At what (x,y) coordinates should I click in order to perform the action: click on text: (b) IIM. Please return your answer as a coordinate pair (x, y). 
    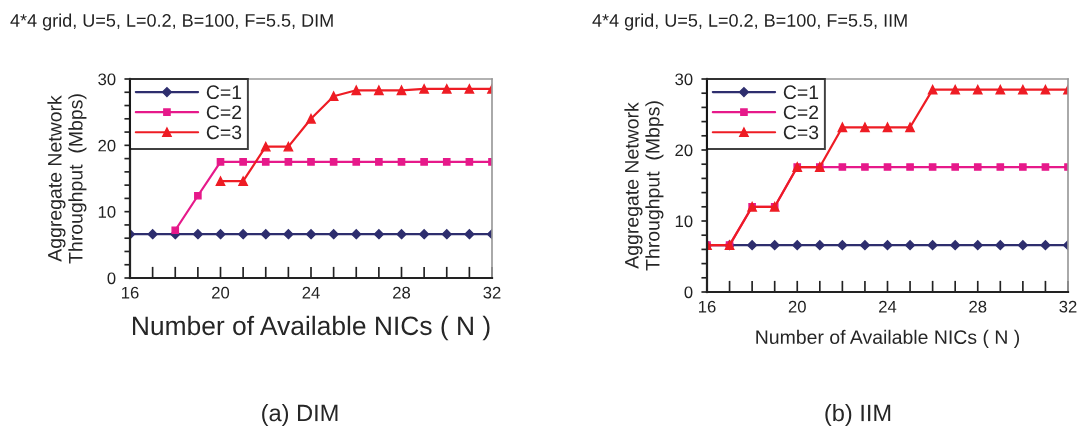
    Looking at the image, I should click on (858, 414).